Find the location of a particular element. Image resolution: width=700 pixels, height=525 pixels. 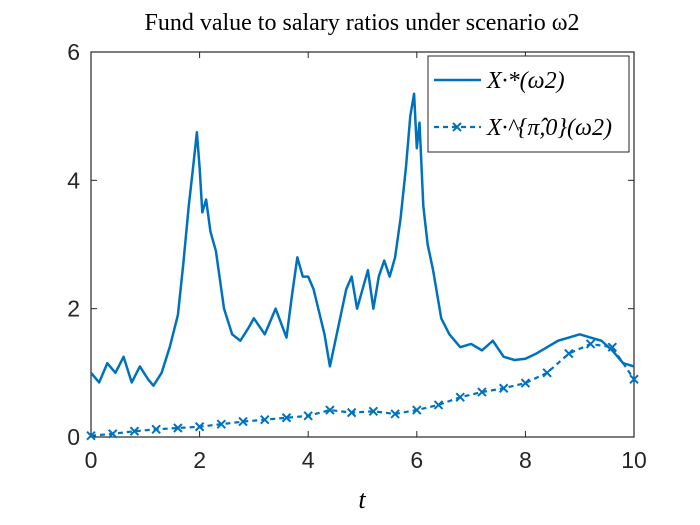

x-tick-label-0: 0 is located at coordinates (91, 460).